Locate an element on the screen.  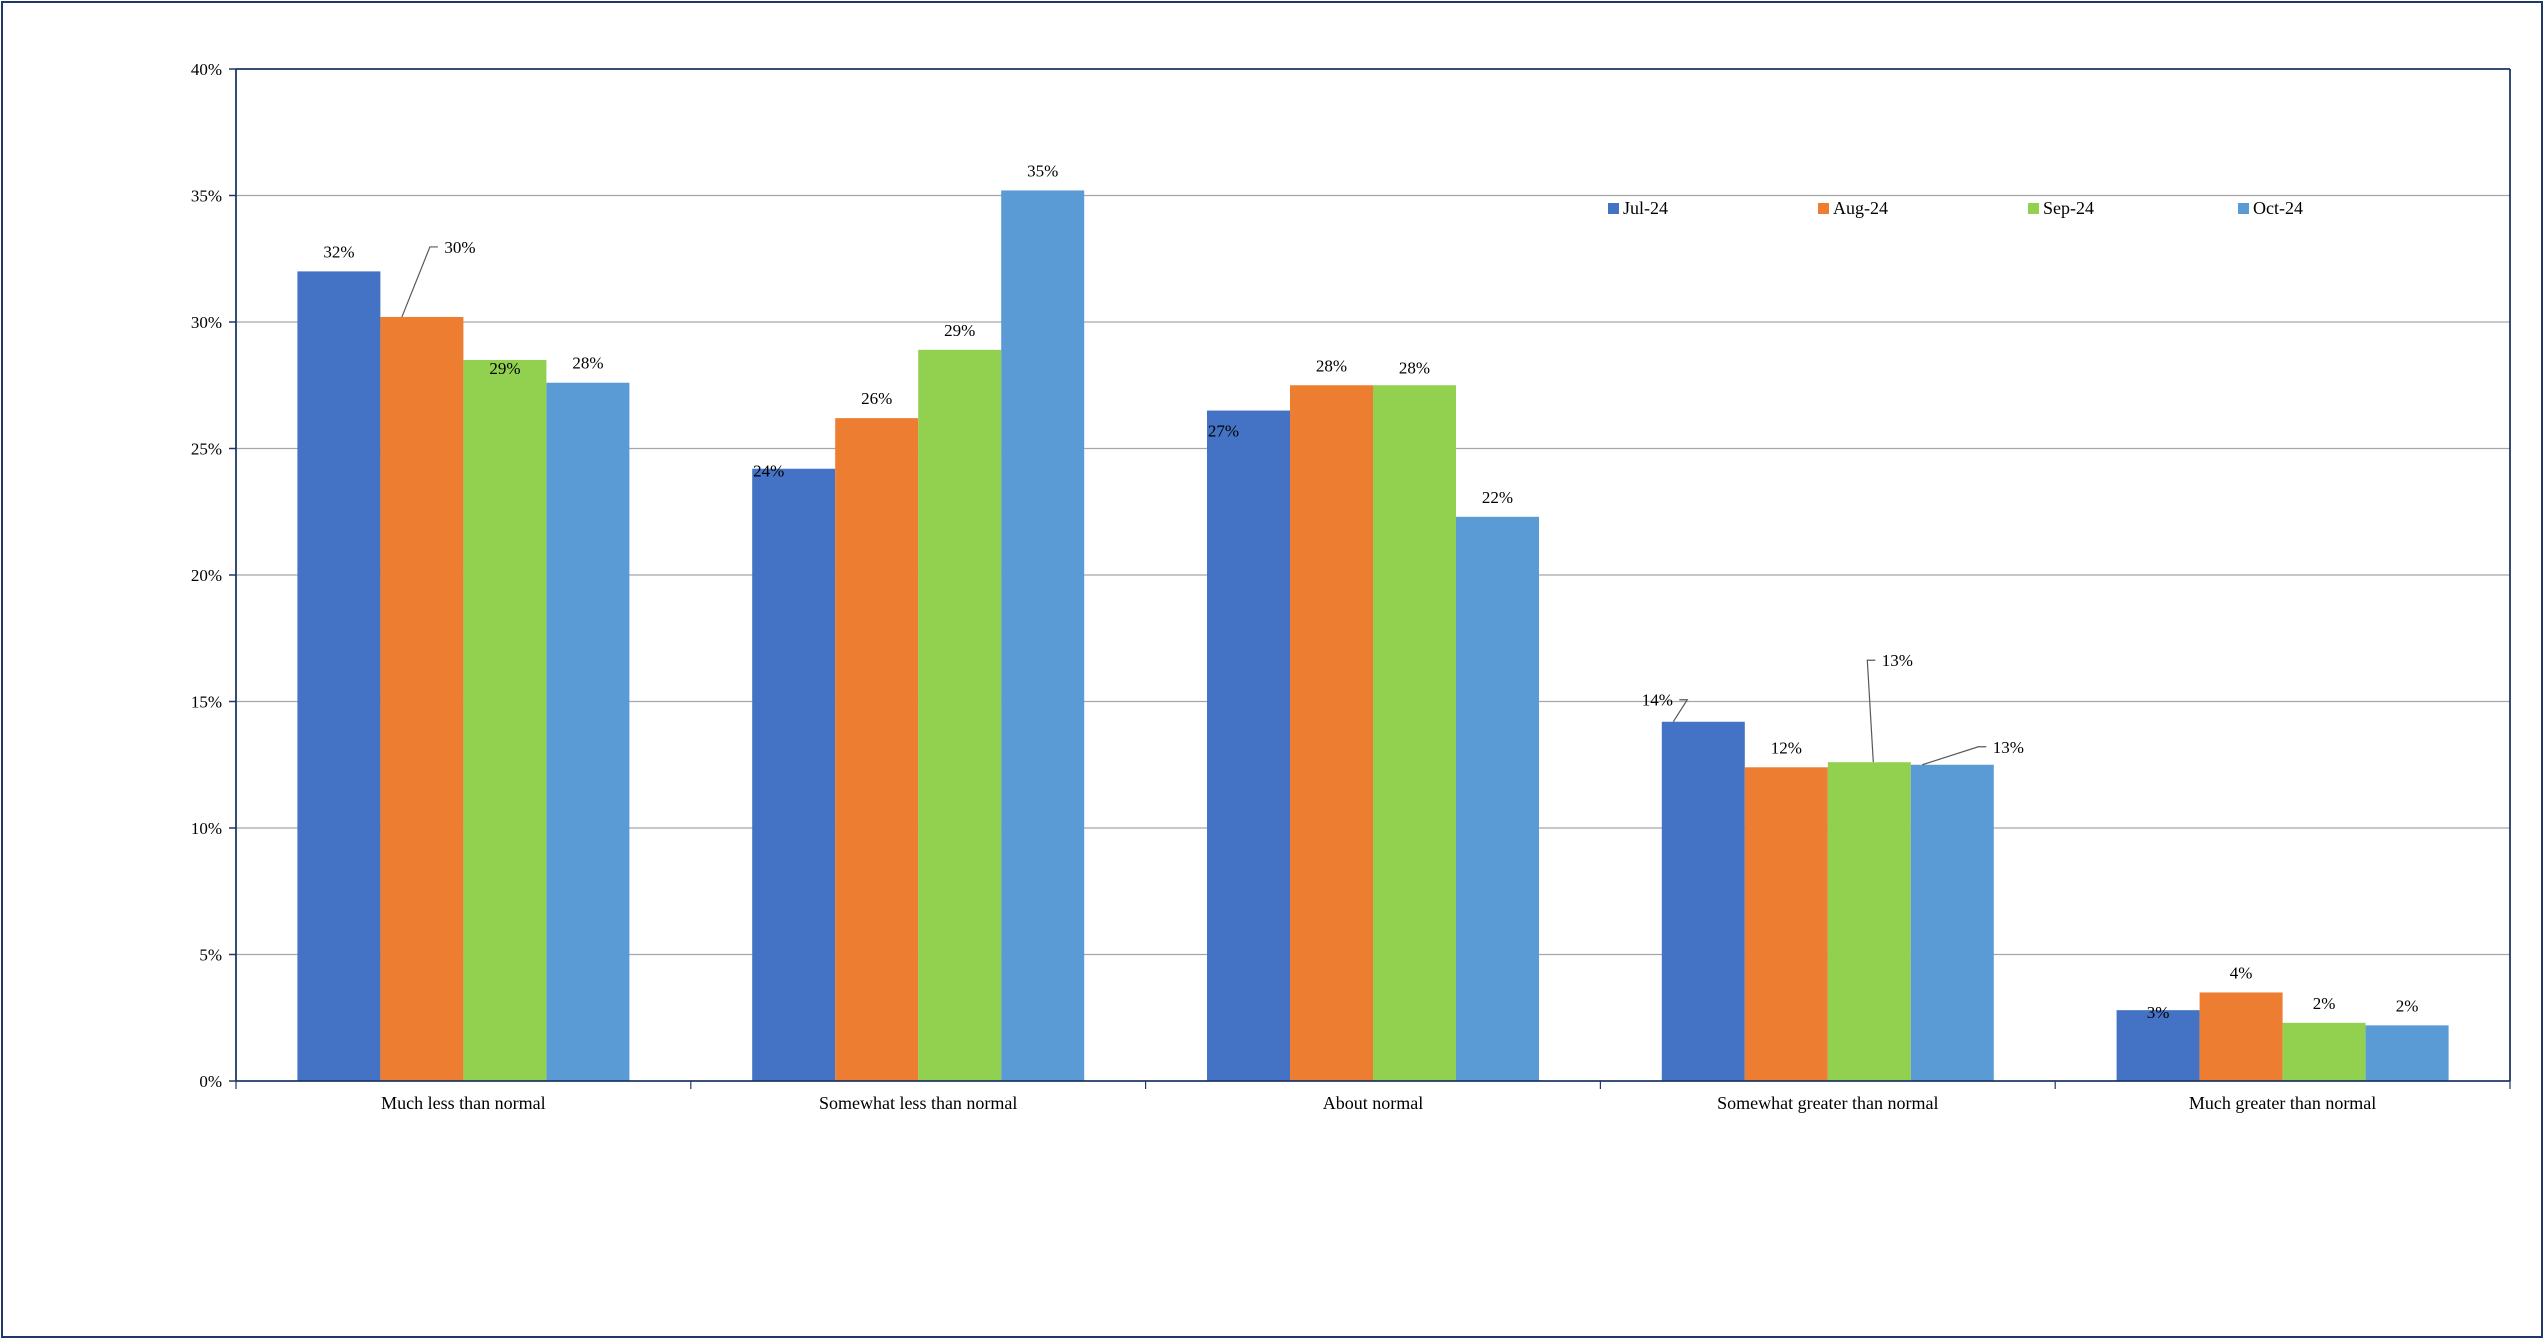
data-label: 27% is located at coordinates (1223, 431).